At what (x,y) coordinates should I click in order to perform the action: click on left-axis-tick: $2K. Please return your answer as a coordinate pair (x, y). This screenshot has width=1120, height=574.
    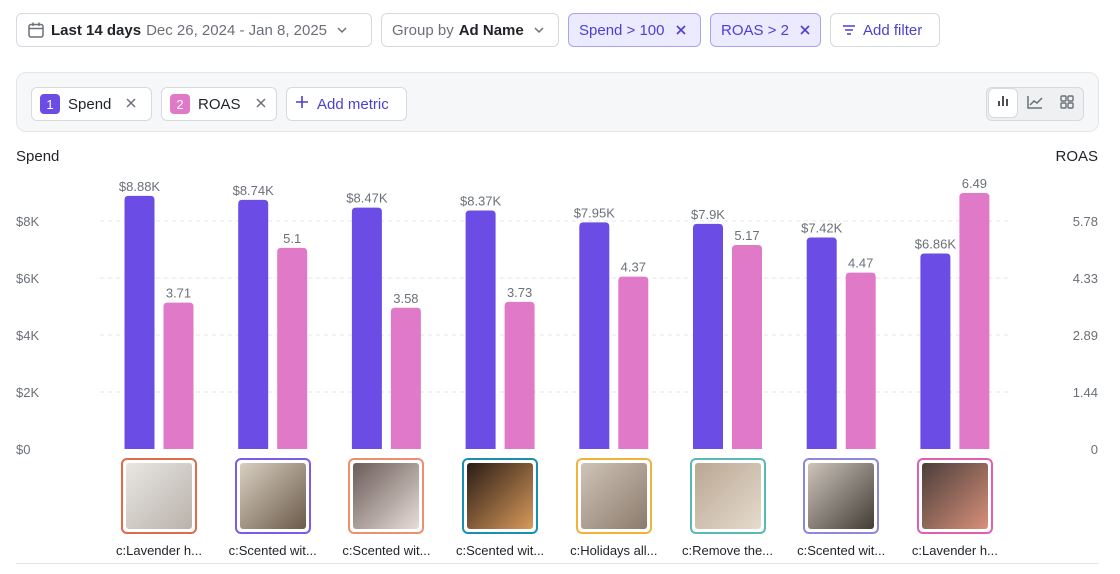
    Looking at the image, I should click on (27, 392).